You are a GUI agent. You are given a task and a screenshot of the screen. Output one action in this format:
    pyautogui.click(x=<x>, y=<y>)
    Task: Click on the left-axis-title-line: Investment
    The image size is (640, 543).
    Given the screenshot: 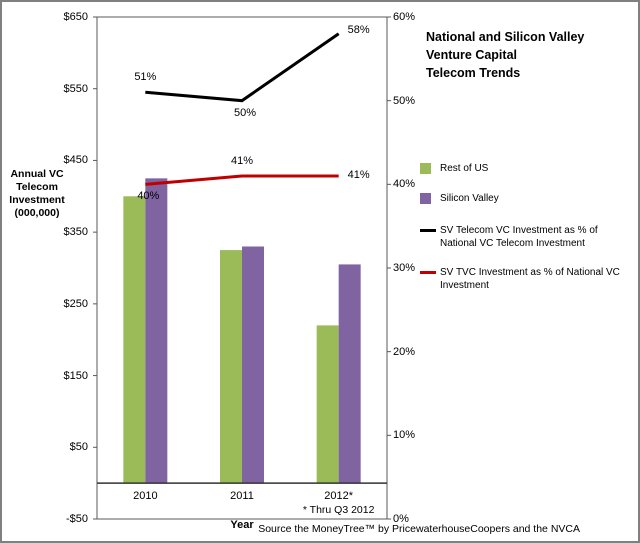 What is the action you would take?
    pyautogui.click(x=37, y=200)
    